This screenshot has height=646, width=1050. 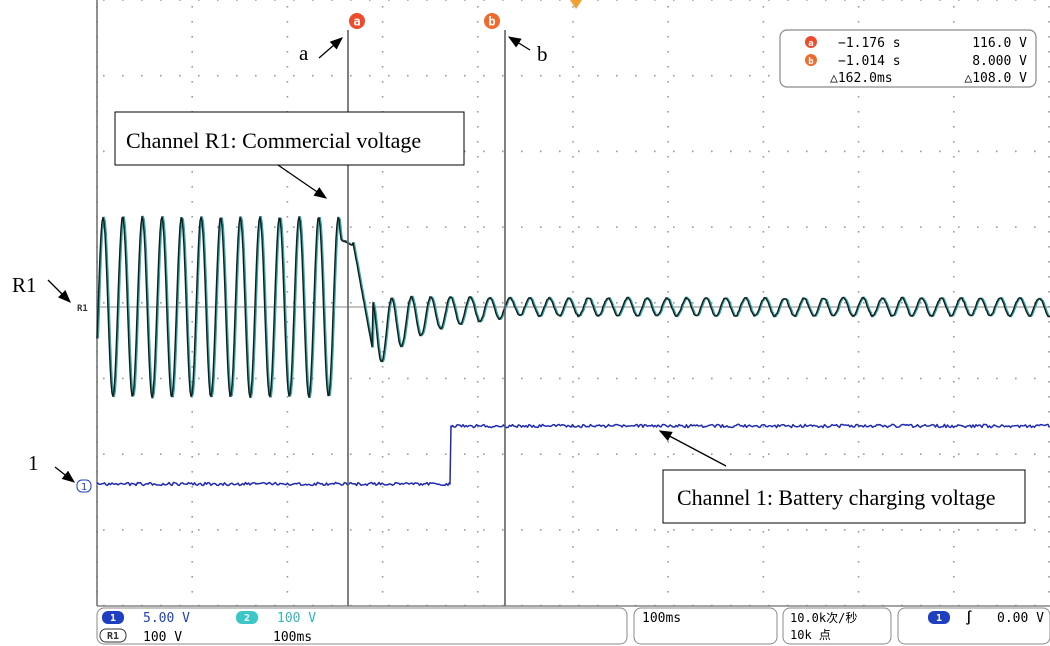 What do you see at coordinates (24, 285) in the screenshot?
I see `label-r1: R1` at bounding box center [24, 285].